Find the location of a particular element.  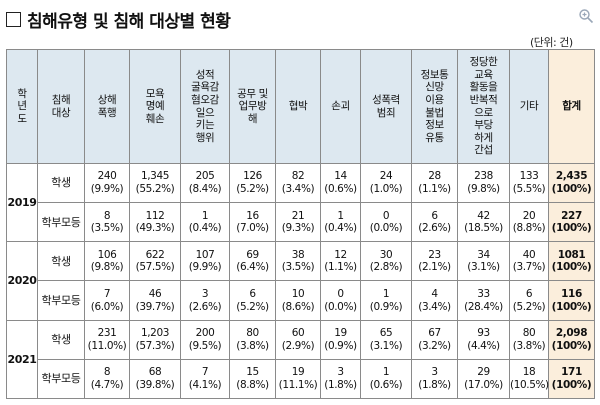

target-cell: 학부모등 is located at coordinates (61, 300).